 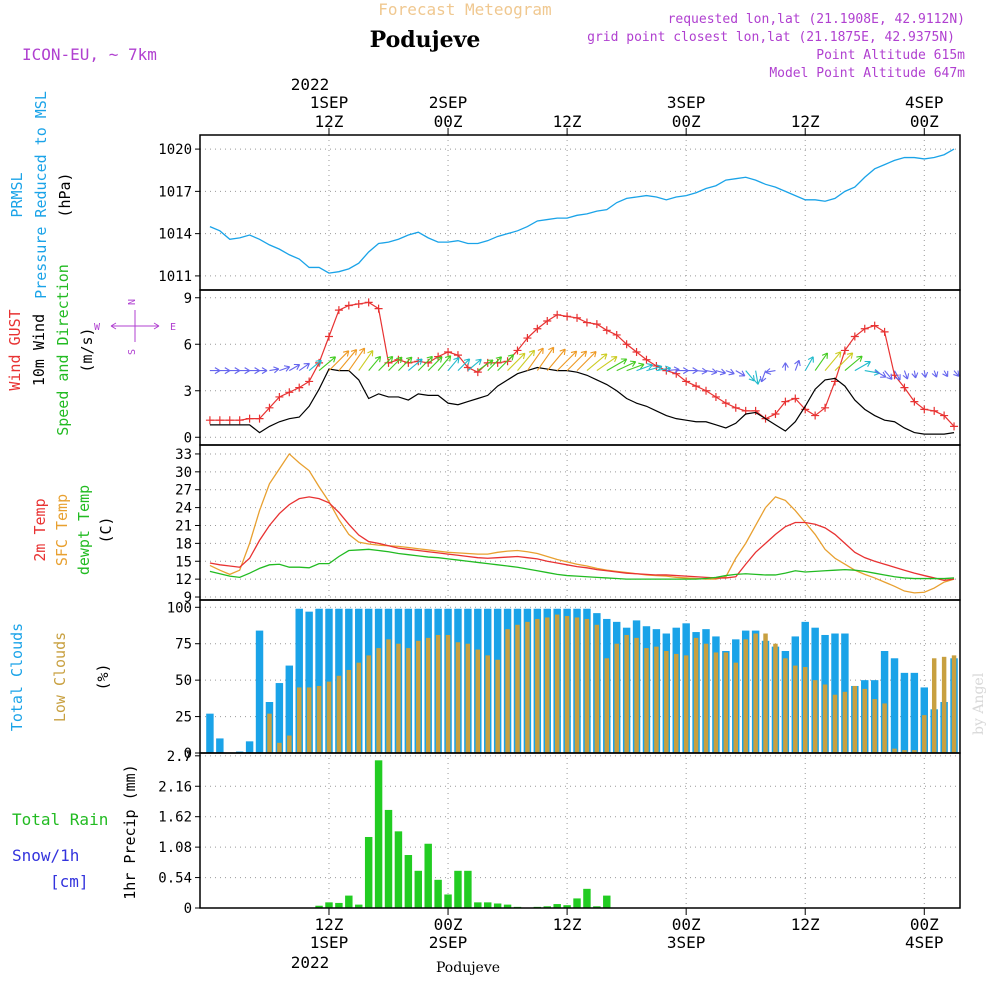 What do you see at coordinates (188, 909) in the screenshot?
I see `y-tick-label: 0` at bounding box center [188, 909].